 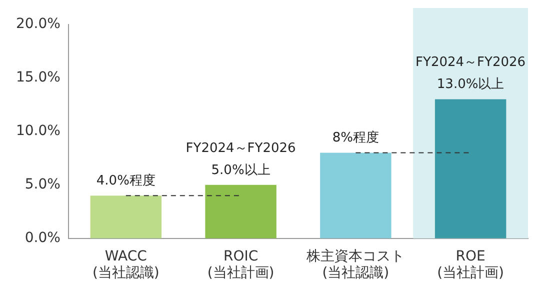 What do you see at coordinates (38, 131) in the screenshot?
I see `y-tick-label: 10.0%` at bounding box center [38, 131].